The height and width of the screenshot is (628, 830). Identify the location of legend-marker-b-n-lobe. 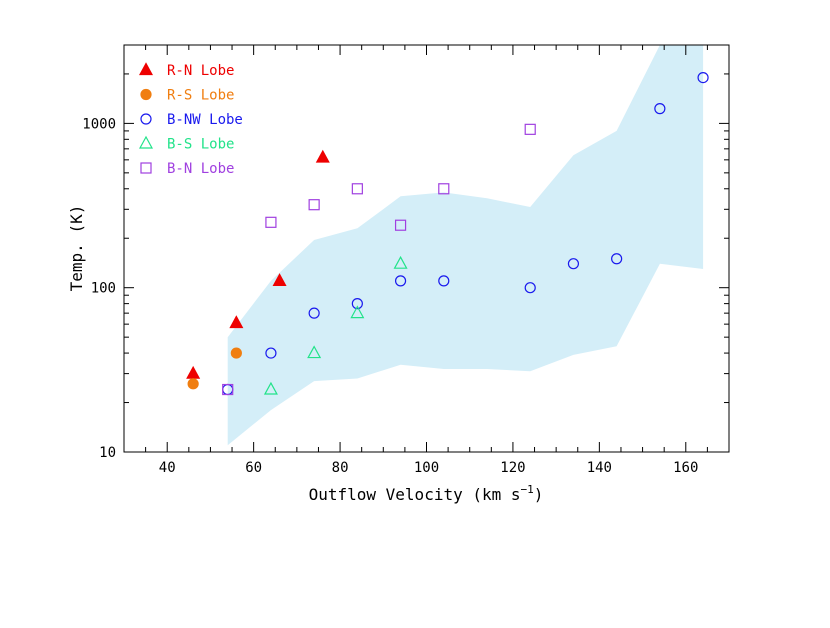
(146, 168).